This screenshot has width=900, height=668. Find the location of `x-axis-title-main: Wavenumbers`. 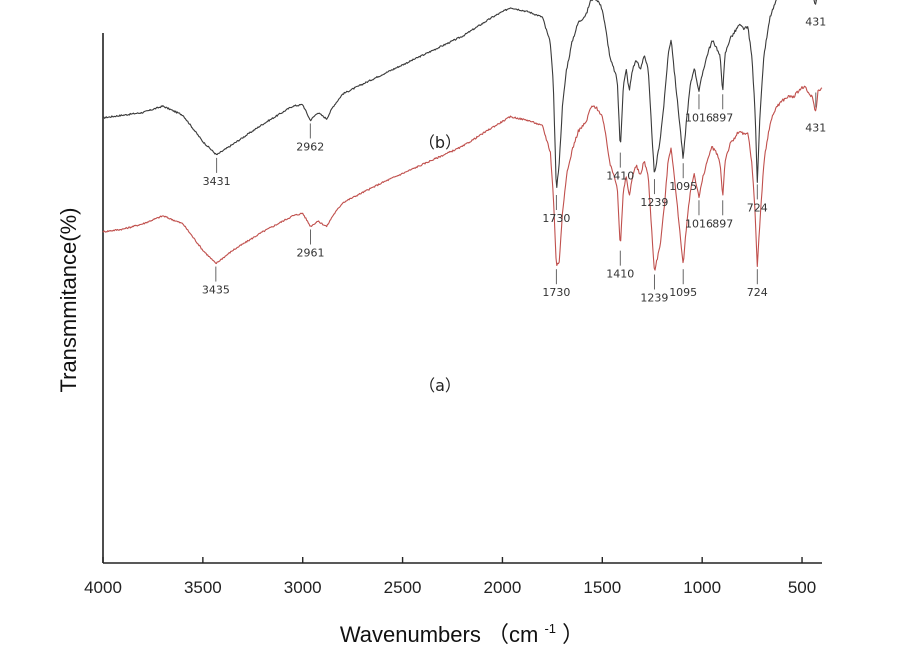

x-axis-title-main: Wavenumbers is located at coordinates (410, 634).